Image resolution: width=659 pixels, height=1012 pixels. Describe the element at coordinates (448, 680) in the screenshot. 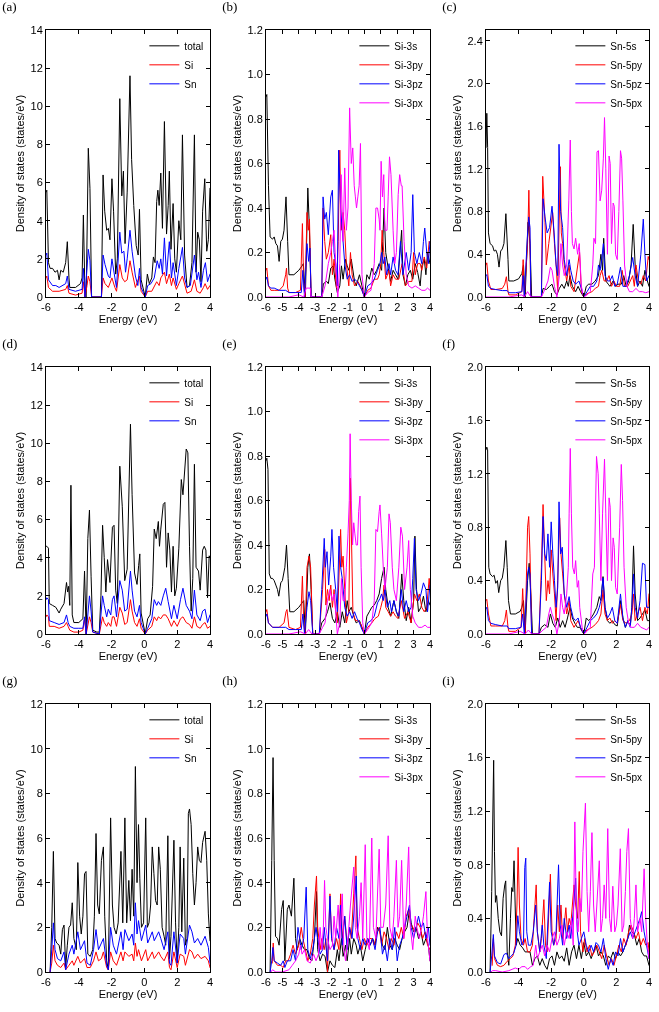

I see `chart-title: (i)` at that location.